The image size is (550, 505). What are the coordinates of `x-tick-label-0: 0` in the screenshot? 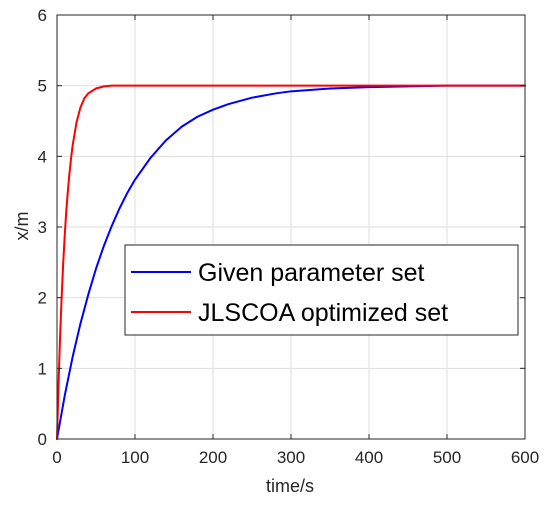 It's located at (56, 457).